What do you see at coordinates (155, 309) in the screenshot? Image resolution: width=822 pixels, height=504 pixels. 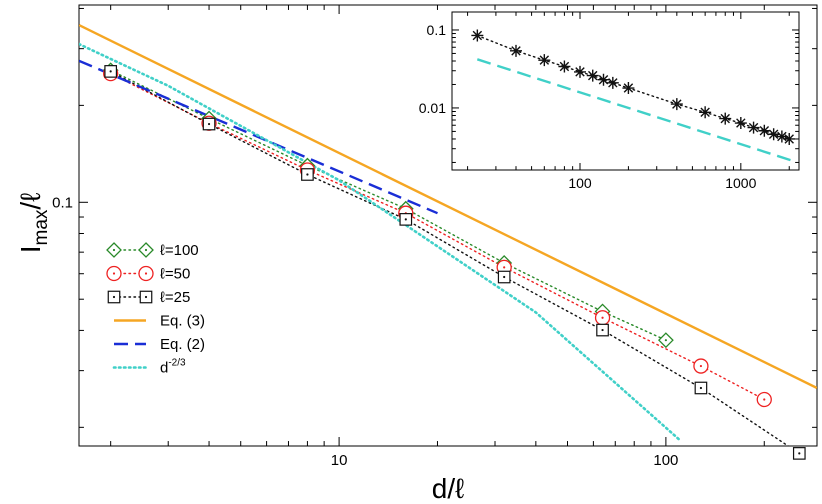 I see `legend: ℓ=100 ℓ=50 ℓ=25 Eq. (3) Eq. (2) d-2/3` at bounding box center [155, 309].